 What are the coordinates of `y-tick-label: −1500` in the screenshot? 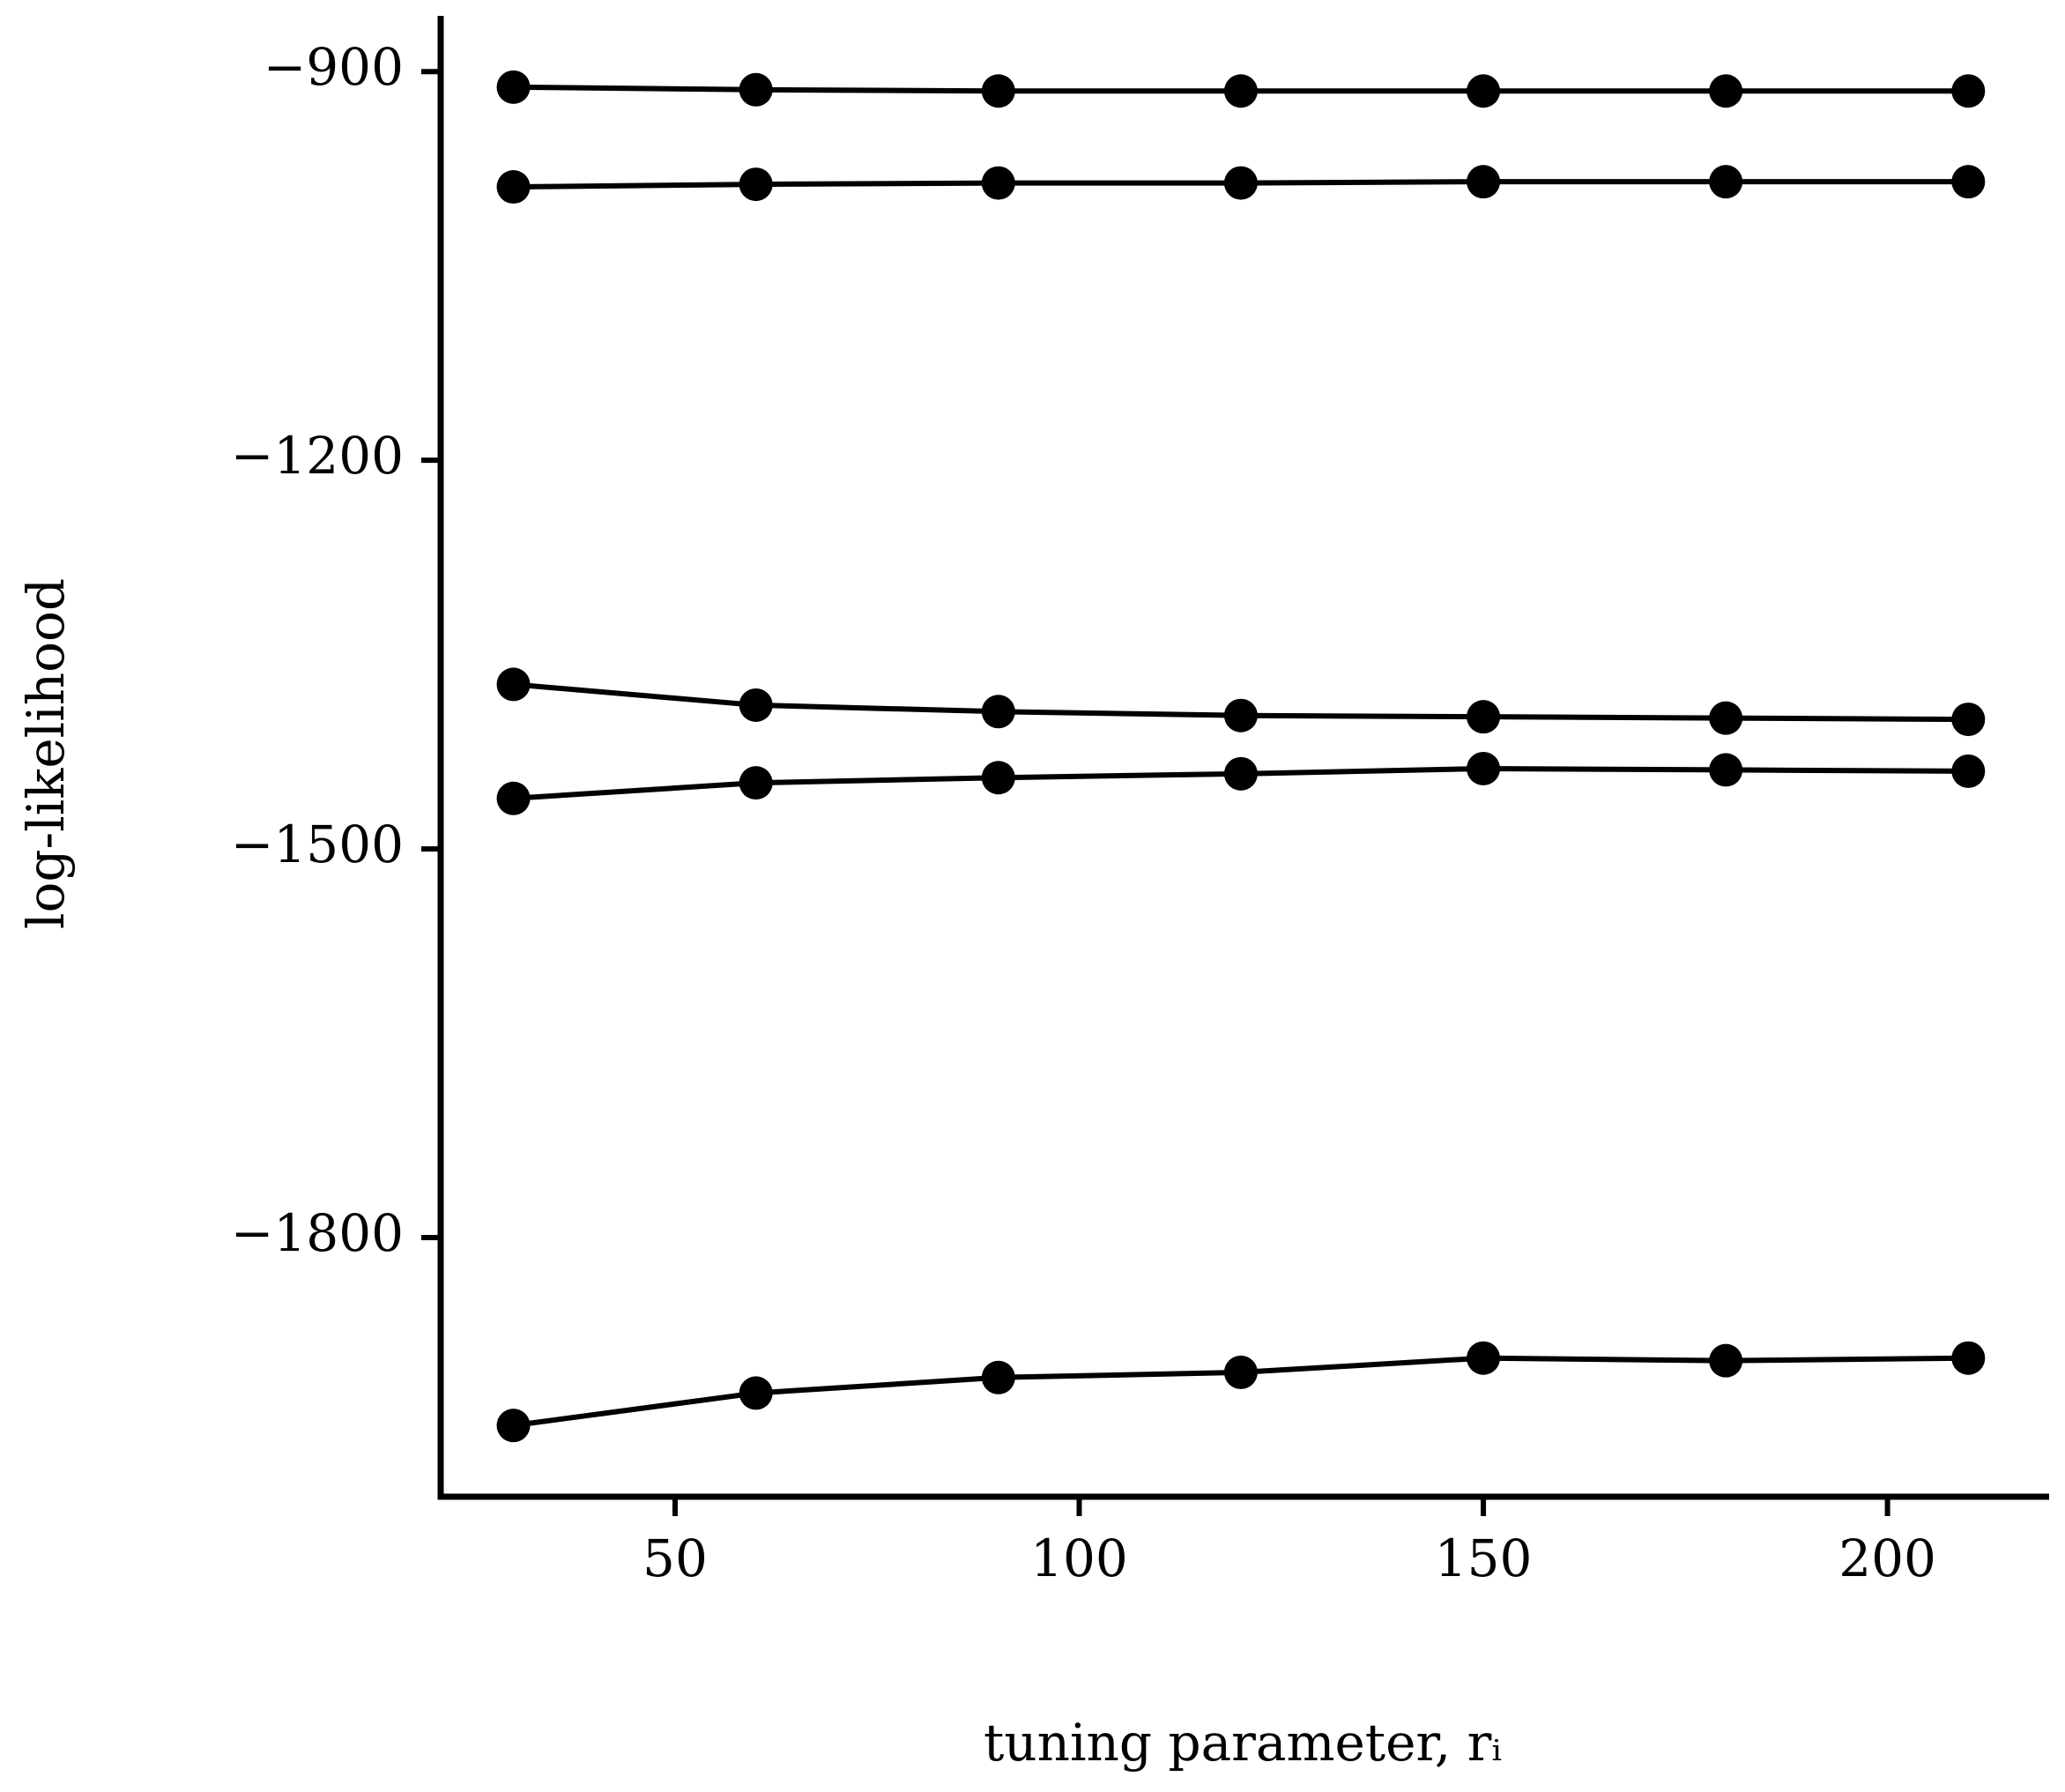 It's located at (317, 844).